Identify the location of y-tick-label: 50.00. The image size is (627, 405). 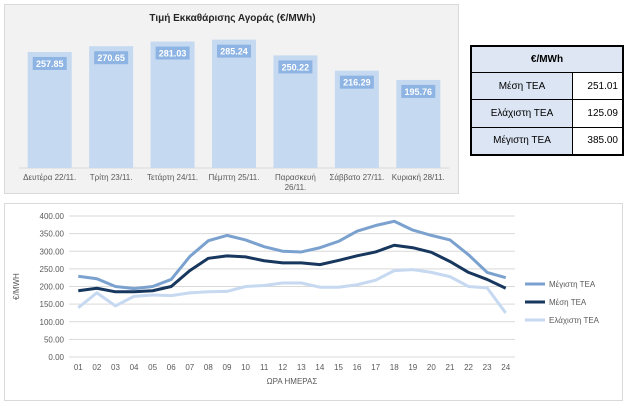
(54, 339).